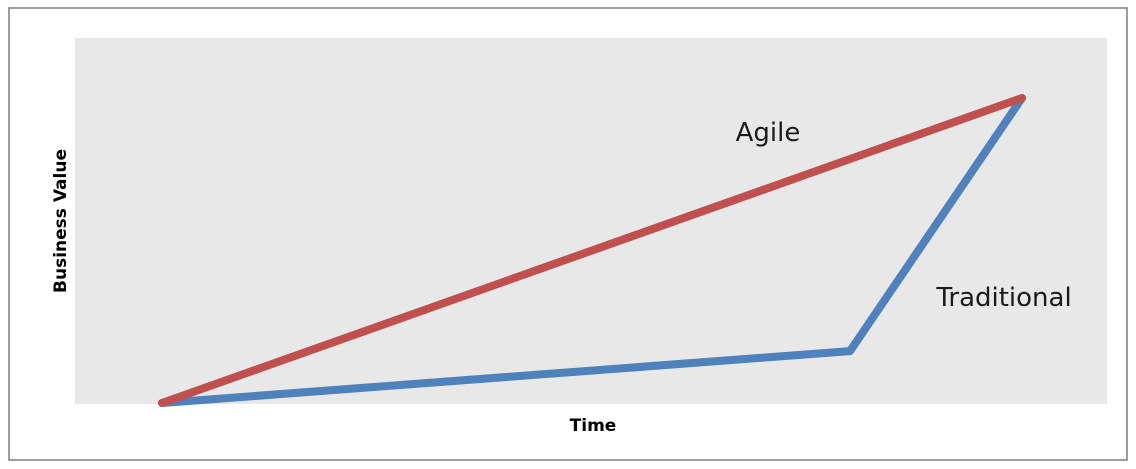 The width and height of the screenshot is (1136, 469). I want to click on x-axis-title: Time, so click(593, 426).